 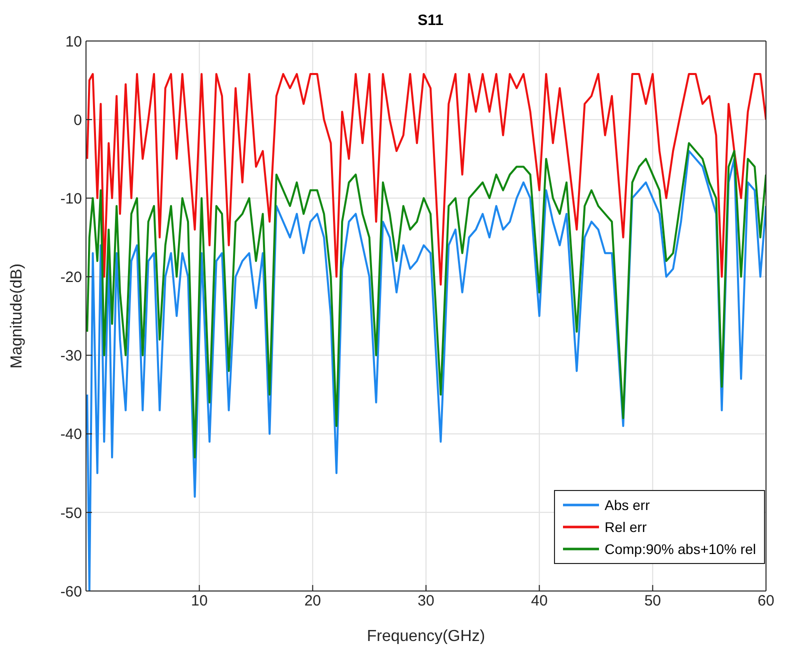 I want to click on x-tick-label: 20, so click(x=313, y=601).